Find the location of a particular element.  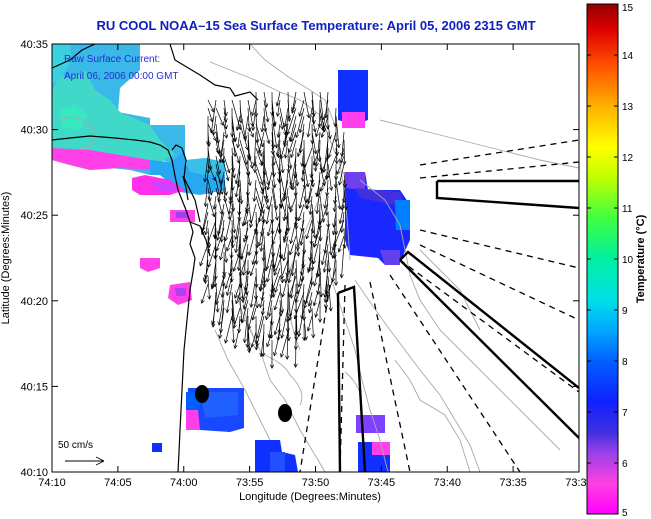

x-tick-label: 74:00 is located at coordinates (184, 483).